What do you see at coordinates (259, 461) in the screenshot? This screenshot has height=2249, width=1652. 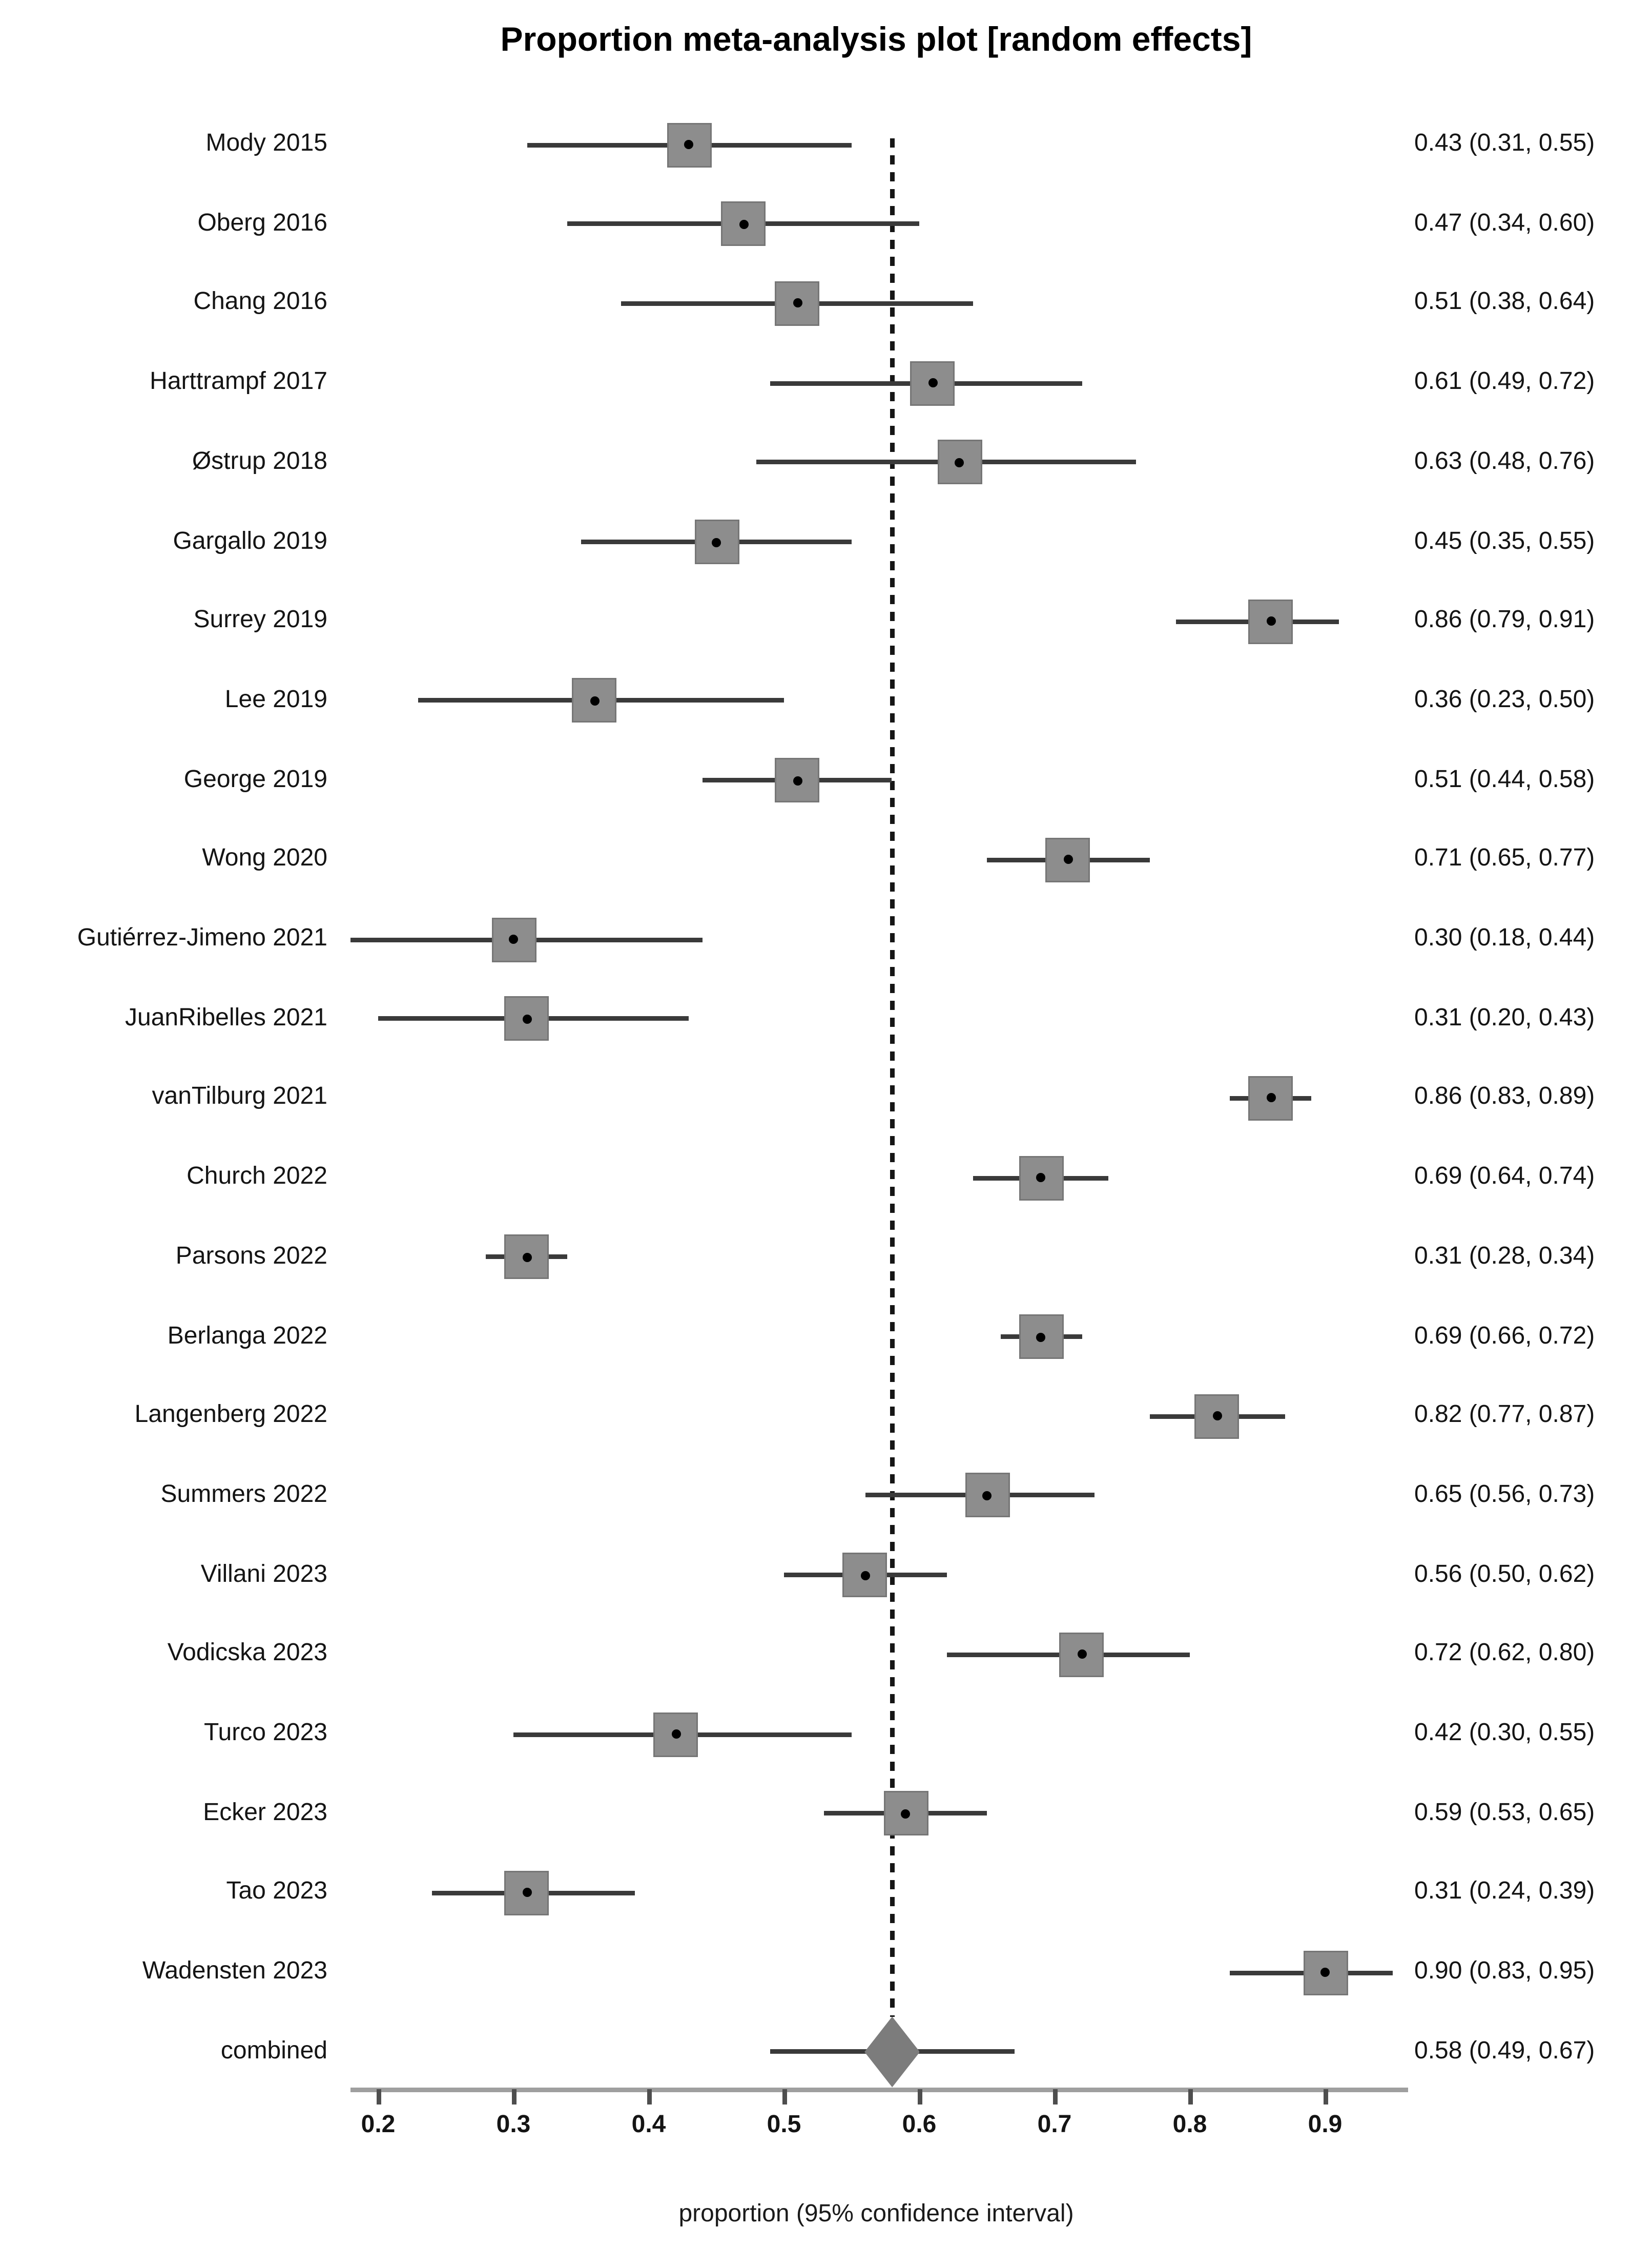 I see `study-label: Østrup 2018` at bounding box center [259, 461].